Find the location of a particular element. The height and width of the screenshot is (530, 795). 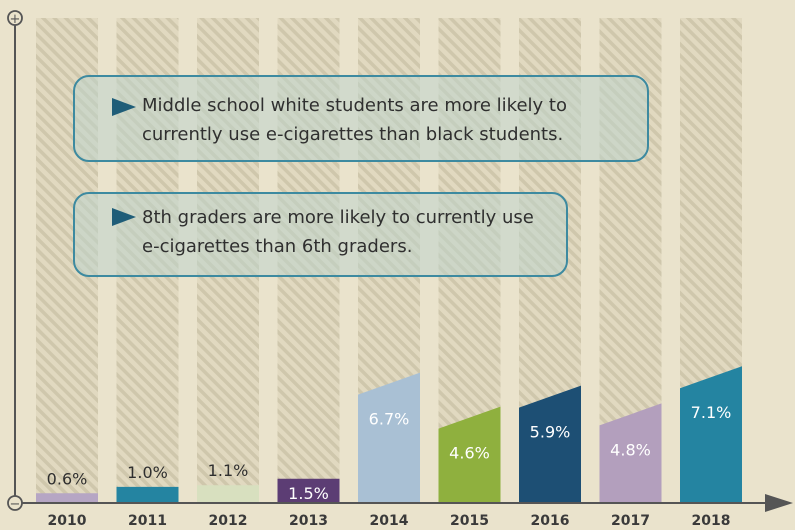

data-label-2014: 6.7% is located at coordinates (389, 419).